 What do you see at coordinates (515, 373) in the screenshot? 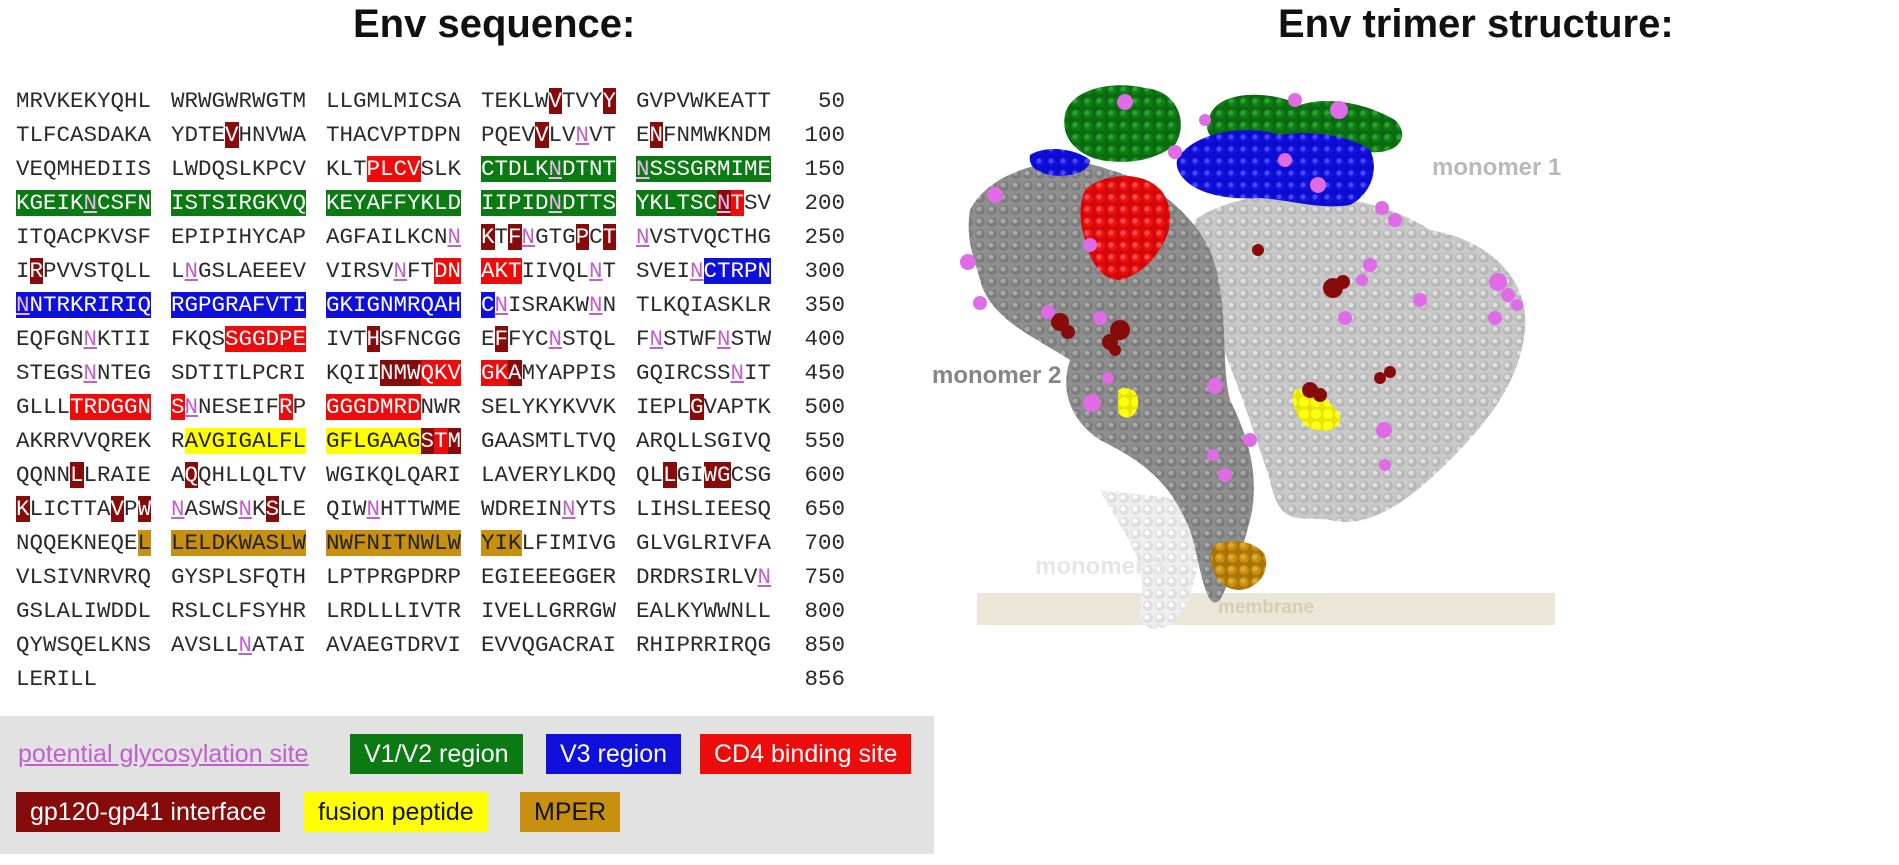
I see `highlighted-residues: A` at bounding box center [515, 373].